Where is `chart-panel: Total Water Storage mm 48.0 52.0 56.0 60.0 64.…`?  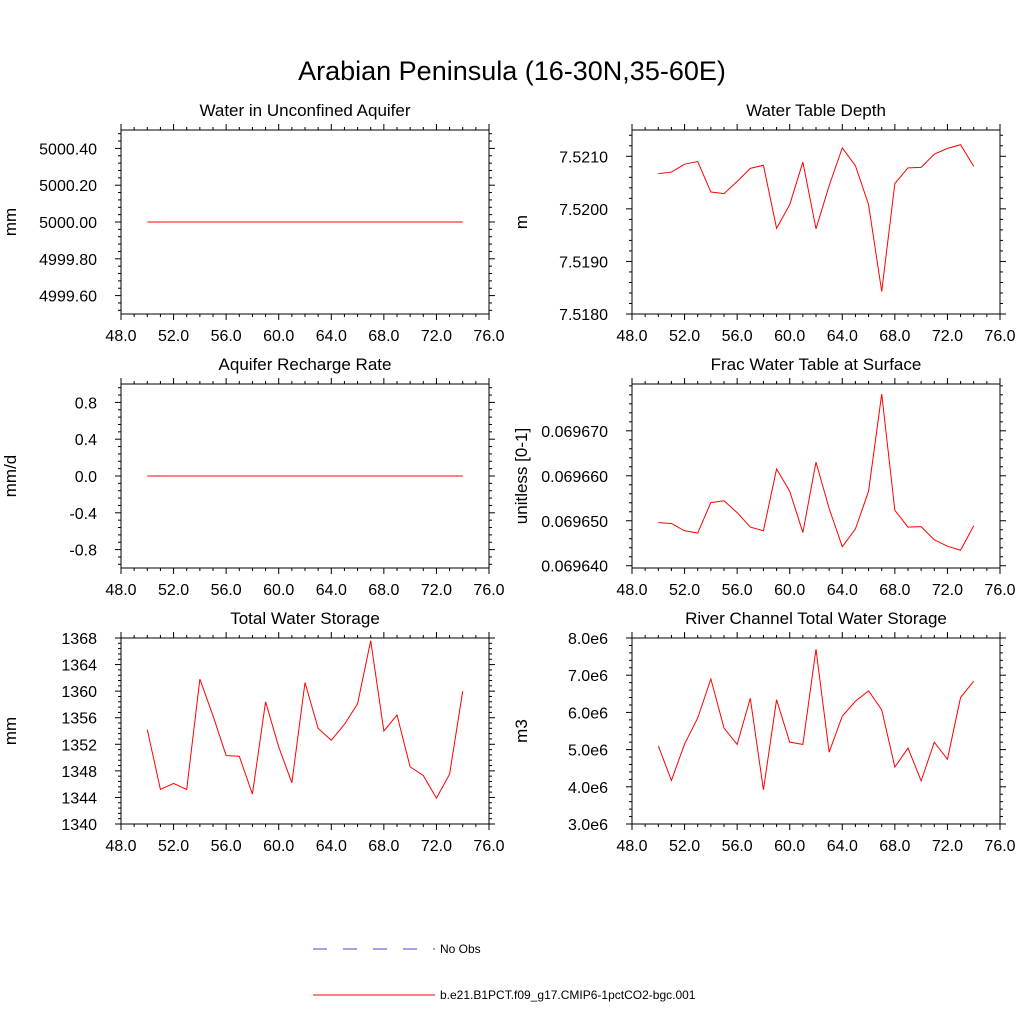 chart-panel: Total Water Storage mm 48.0 52.0 56.0 60.0 64.… is located at coordinates (253, 732).